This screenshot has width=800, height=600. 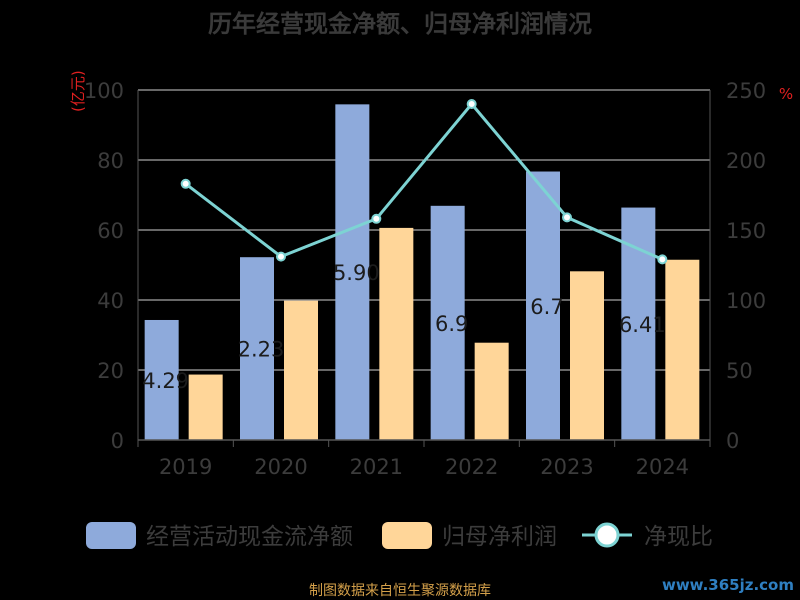 I want to click on data-label: 6.9, so click(x=451, y=324).